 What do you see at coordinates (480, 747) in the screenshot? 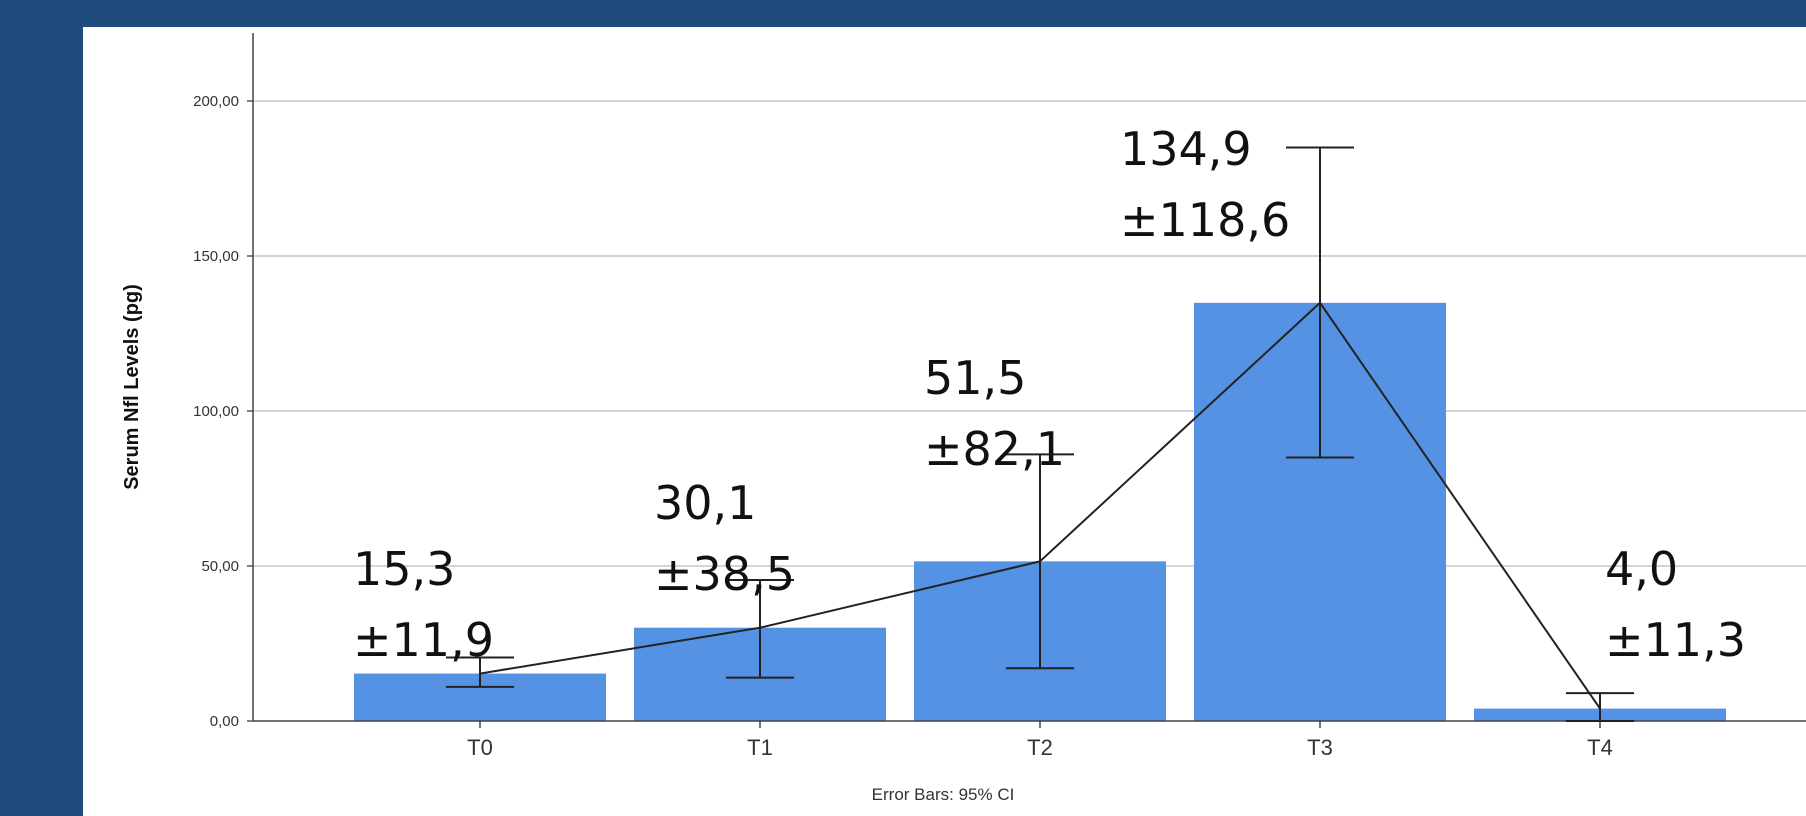
I see `x-tick-label: T0` at bounding box center [480, 747].